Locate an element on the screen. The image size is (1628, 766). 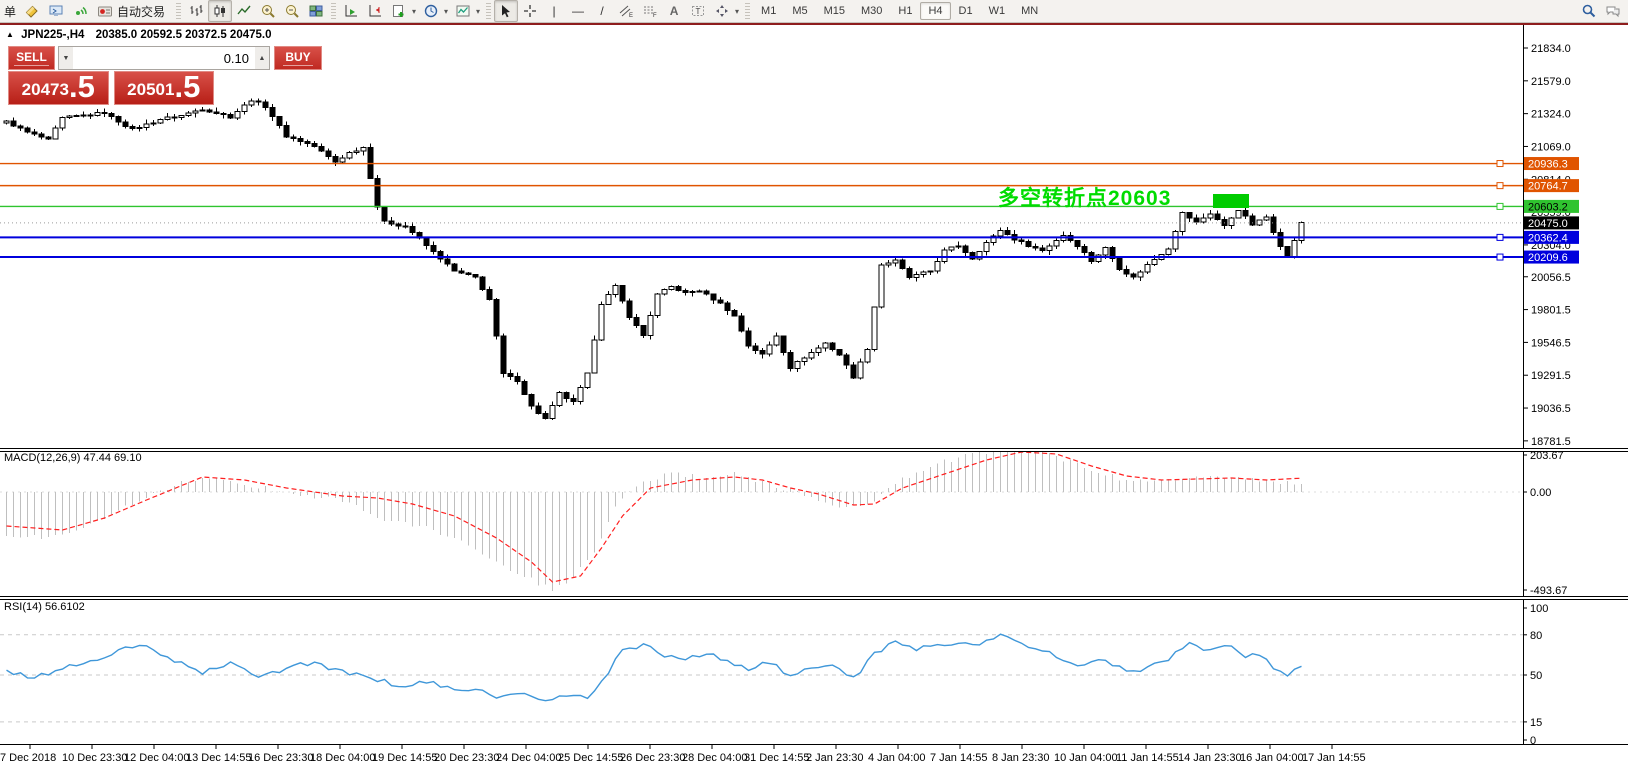
sell-button: SELL is located at coordinates (31, 58).